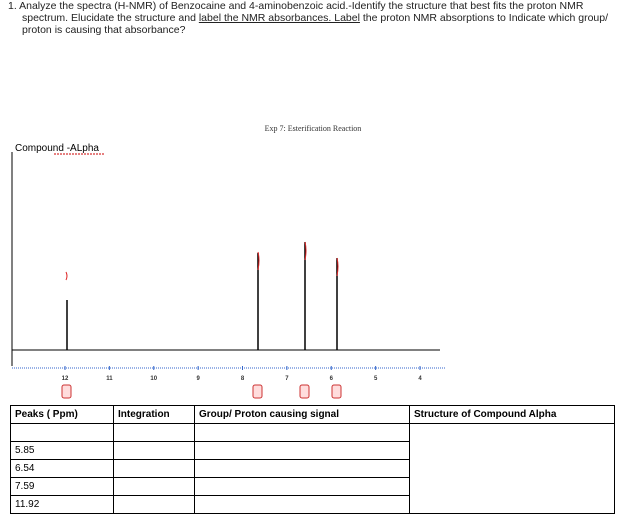 This screenshot has width=620, height=520. I want to click on peak-cell: 6.54, so click(62, 468).